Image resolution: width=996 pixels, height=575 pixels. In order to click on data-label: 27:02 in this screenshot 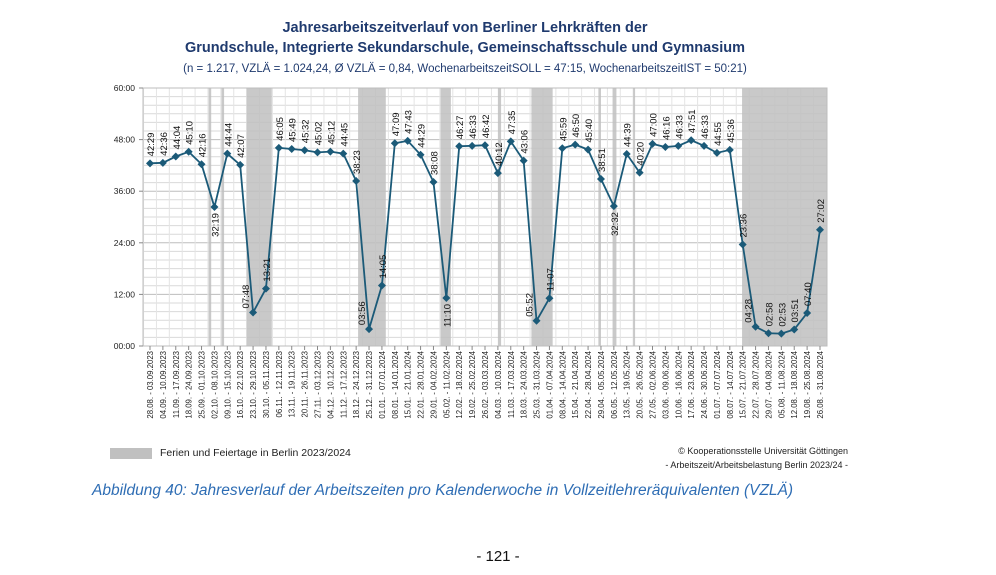, I will do `click(821, 211)`.